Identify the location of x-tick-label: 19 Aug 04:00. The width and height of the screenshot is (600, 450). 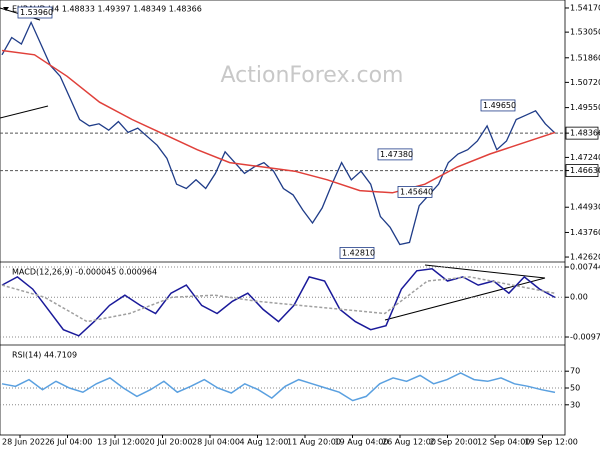
(362, 442).